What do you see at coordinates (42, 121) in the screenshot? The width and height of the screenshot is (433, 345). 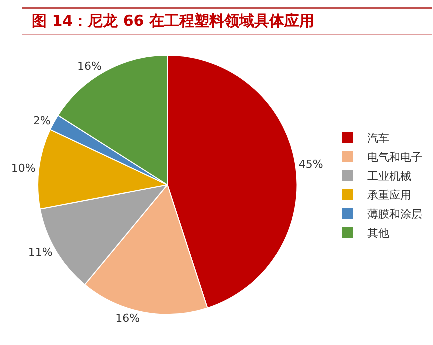 I see `data-label: 2%` at bounding box center [42, 121].